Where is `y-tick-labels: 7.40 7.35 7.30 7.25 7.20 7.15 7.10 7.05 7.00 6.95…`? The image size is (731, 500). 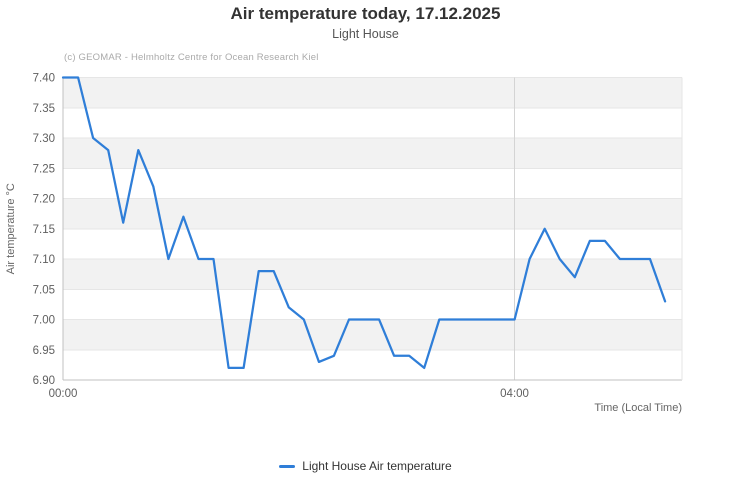 y-tick-labels: 7.40 7.35 7.30 7.25 7.20 7.15 7.10 7.05 7.00 6.95… is located at coordinates (44, 230).